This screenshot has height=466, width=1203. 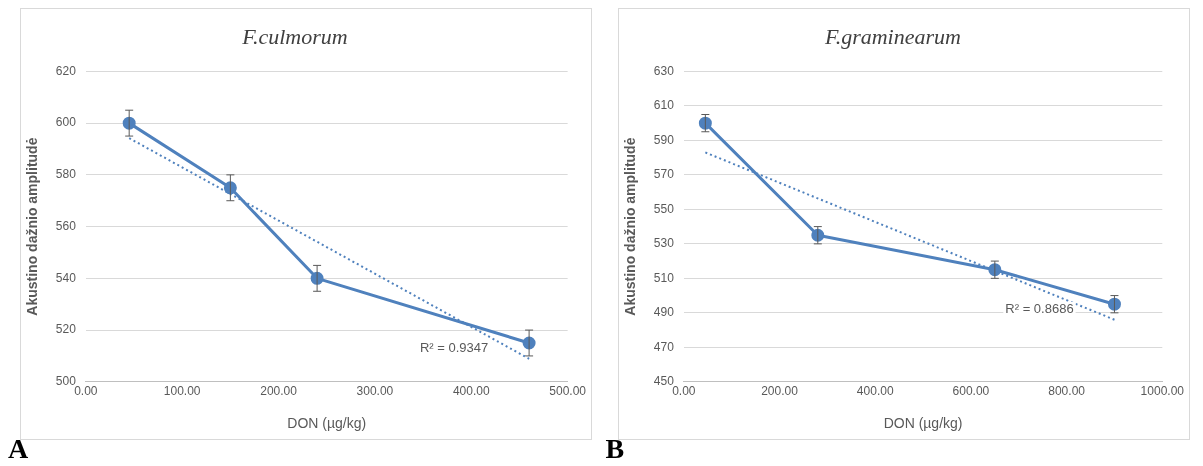 I want to click on y-tick-label: 490, so click(x=663, y=312).